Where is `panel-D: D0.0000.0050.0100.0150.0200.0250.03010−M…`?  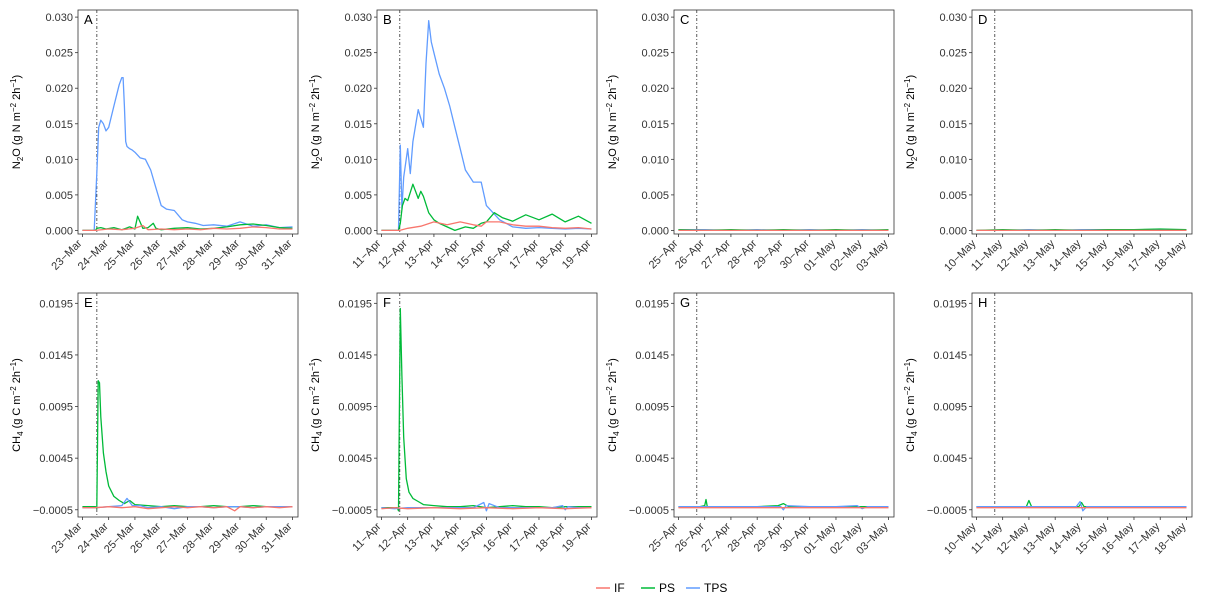
panel-D: D0.0000.0050.0100.0150.0200.0250.03010−M… is located at coordinates (1048, 141).